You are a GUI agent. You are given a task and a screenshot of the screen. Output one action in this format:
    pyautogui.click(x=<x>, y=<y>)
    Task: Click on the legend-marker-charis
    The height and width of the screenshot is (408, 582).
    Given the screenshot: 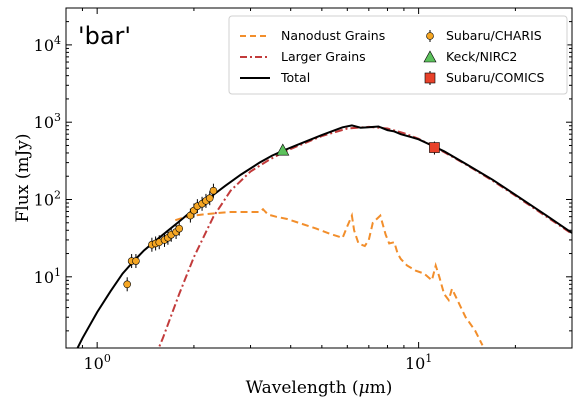 What is the action you would take?
    pyautogui.click(x=430, y=36)
    